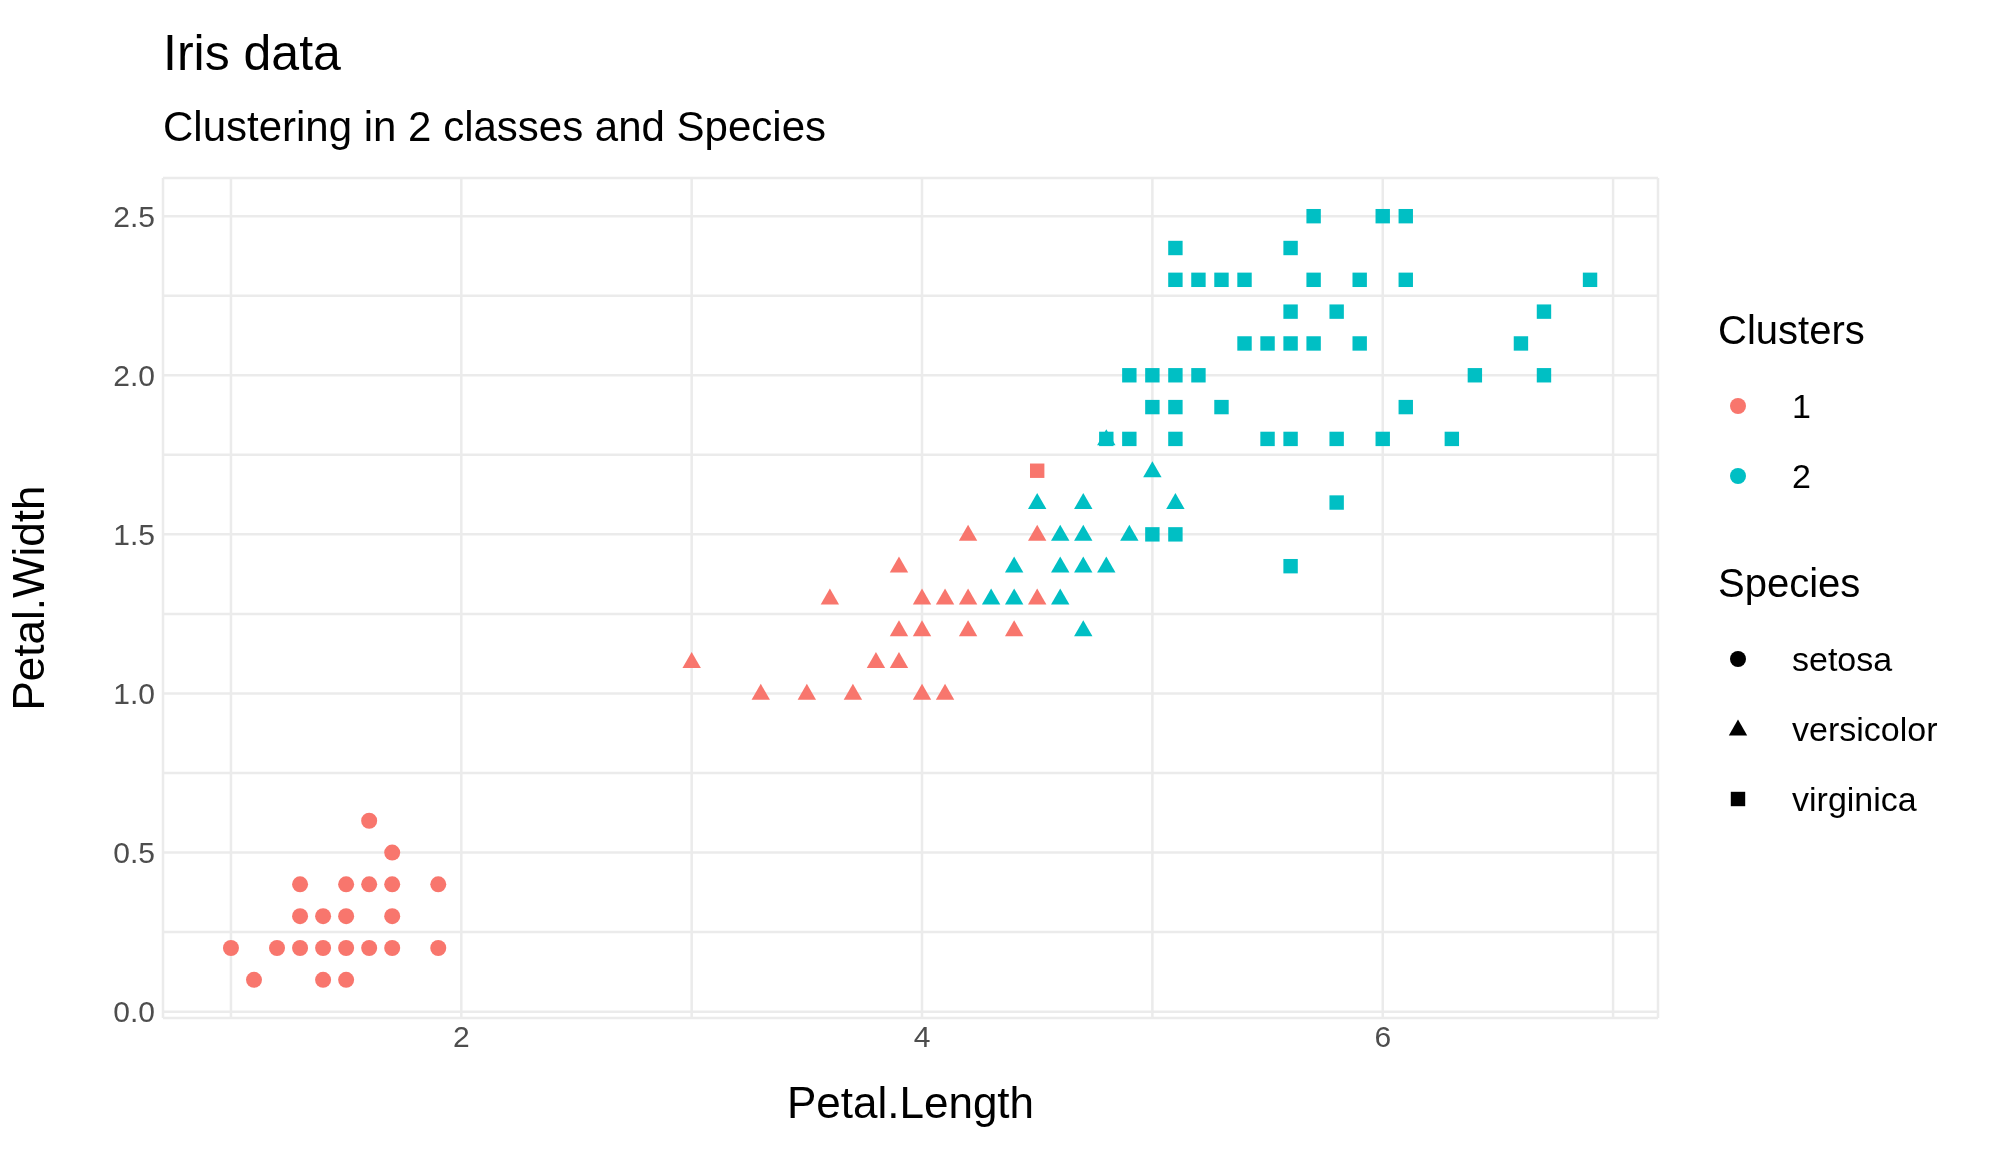 The width and height of the screenshot is (2016, 1152). I want to click on y-tick-label: 2.5, so click(134, 216).